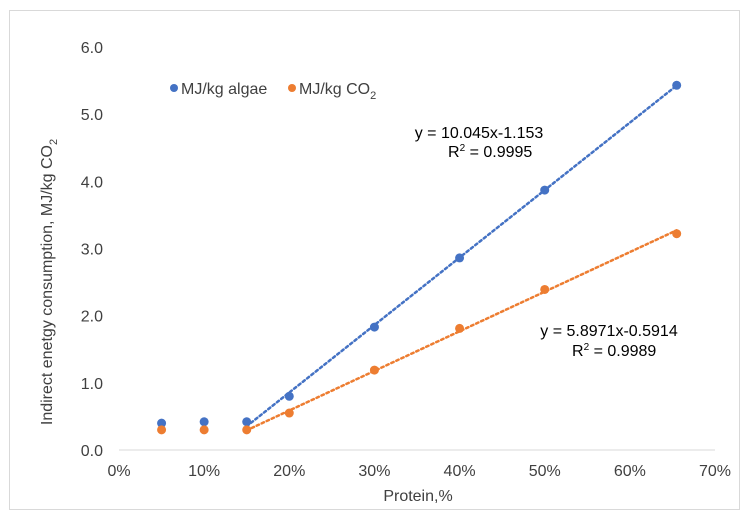 The width and height of the screenshot is (750, 519). Describe the element at coordinates (92, 182) in the screenshot. I see `y-tick-label: 4.0` at that location.